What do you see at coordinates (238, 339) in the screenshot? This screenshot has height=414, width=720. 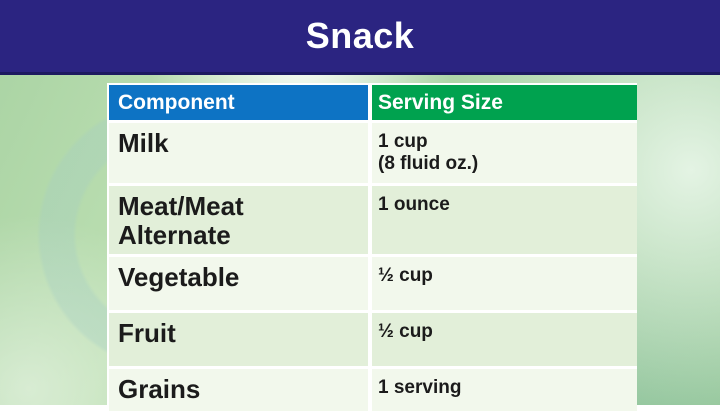 I see `component-cell: Fruit` at bounding box center [238, 339].